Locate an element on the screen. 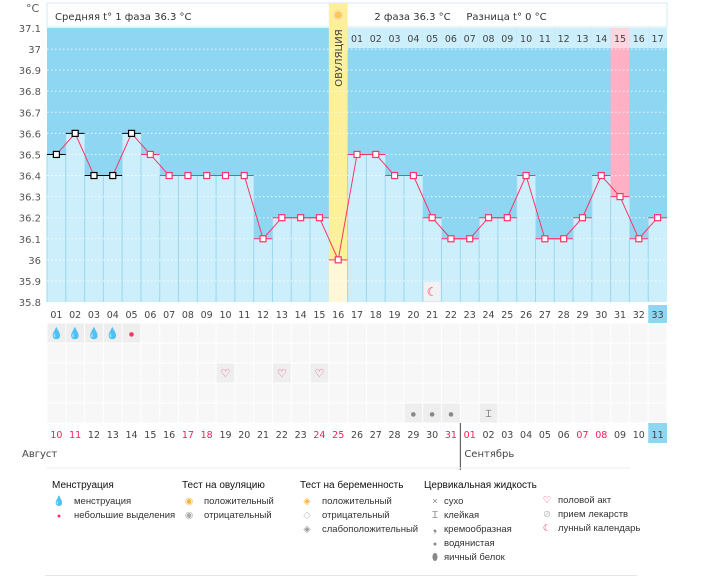 This screenshot has width=712, height=587. cycle-day-label: 30 is located at coordinates (601, 315).